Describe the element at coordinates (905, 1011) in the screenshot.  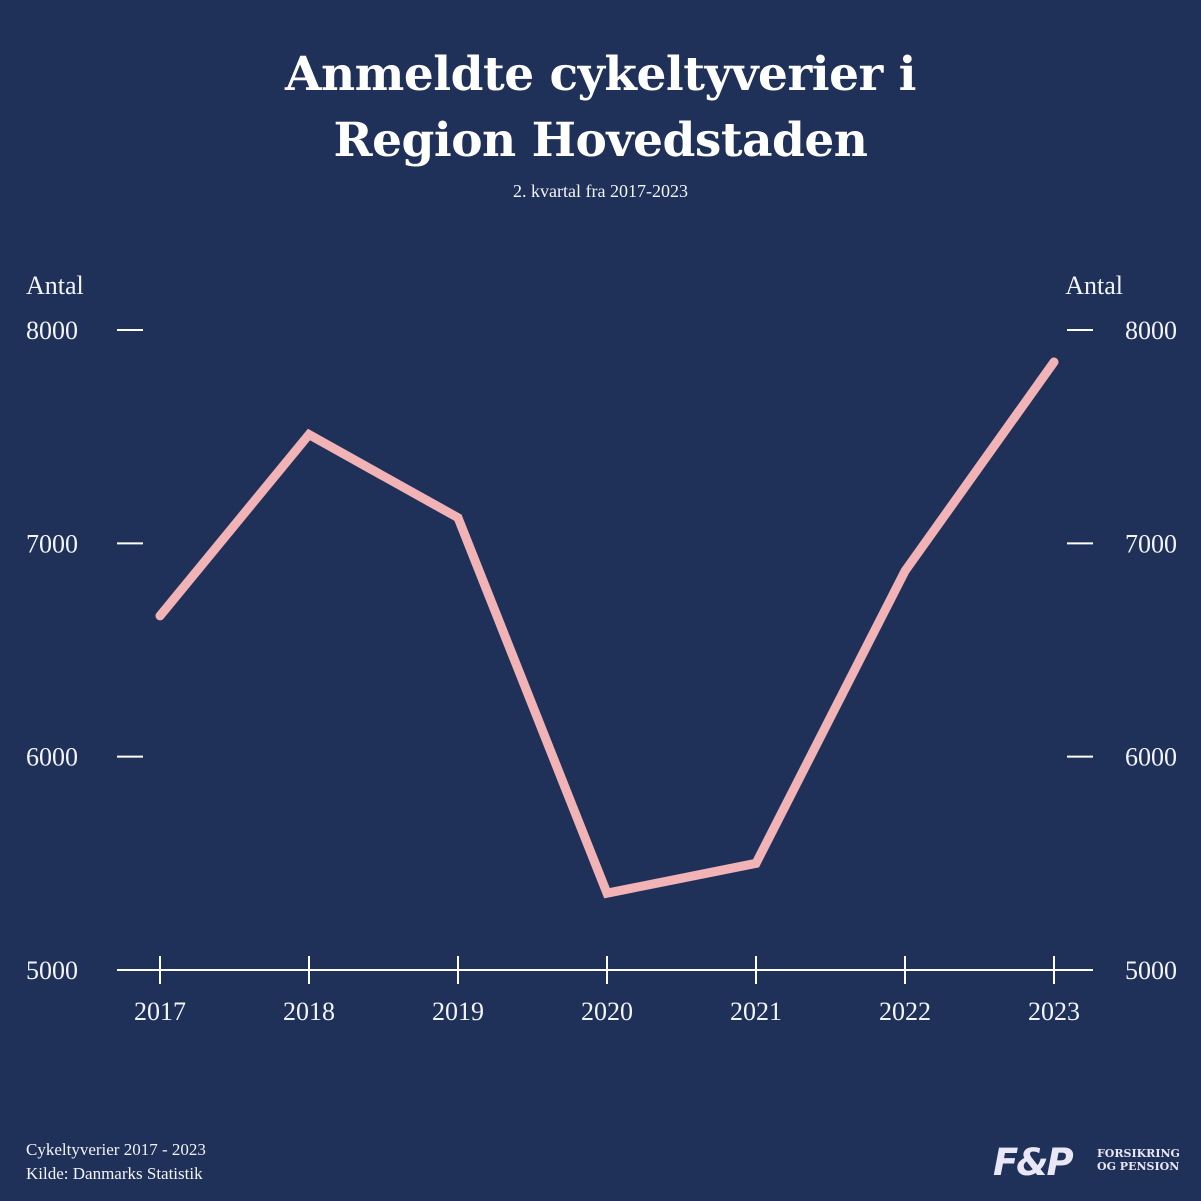
I see `x-tick-label: 2022` at that location.